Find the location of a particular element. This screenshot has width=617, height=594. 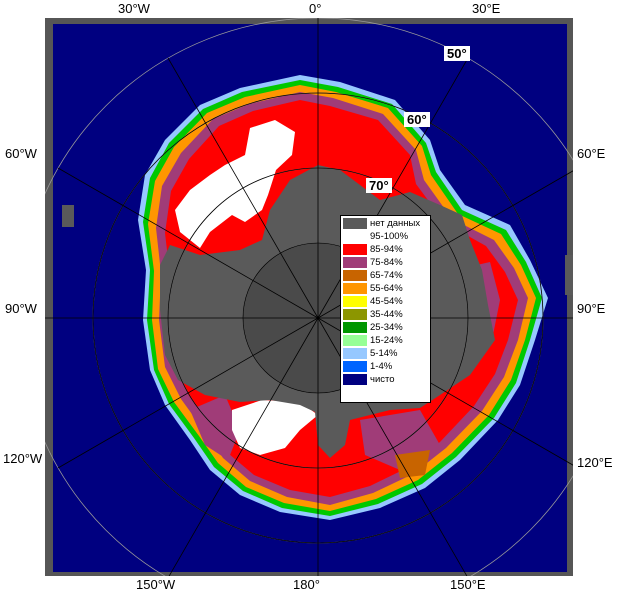

lon-label-right-60e: 60°E is located at coordinates (591, 153).